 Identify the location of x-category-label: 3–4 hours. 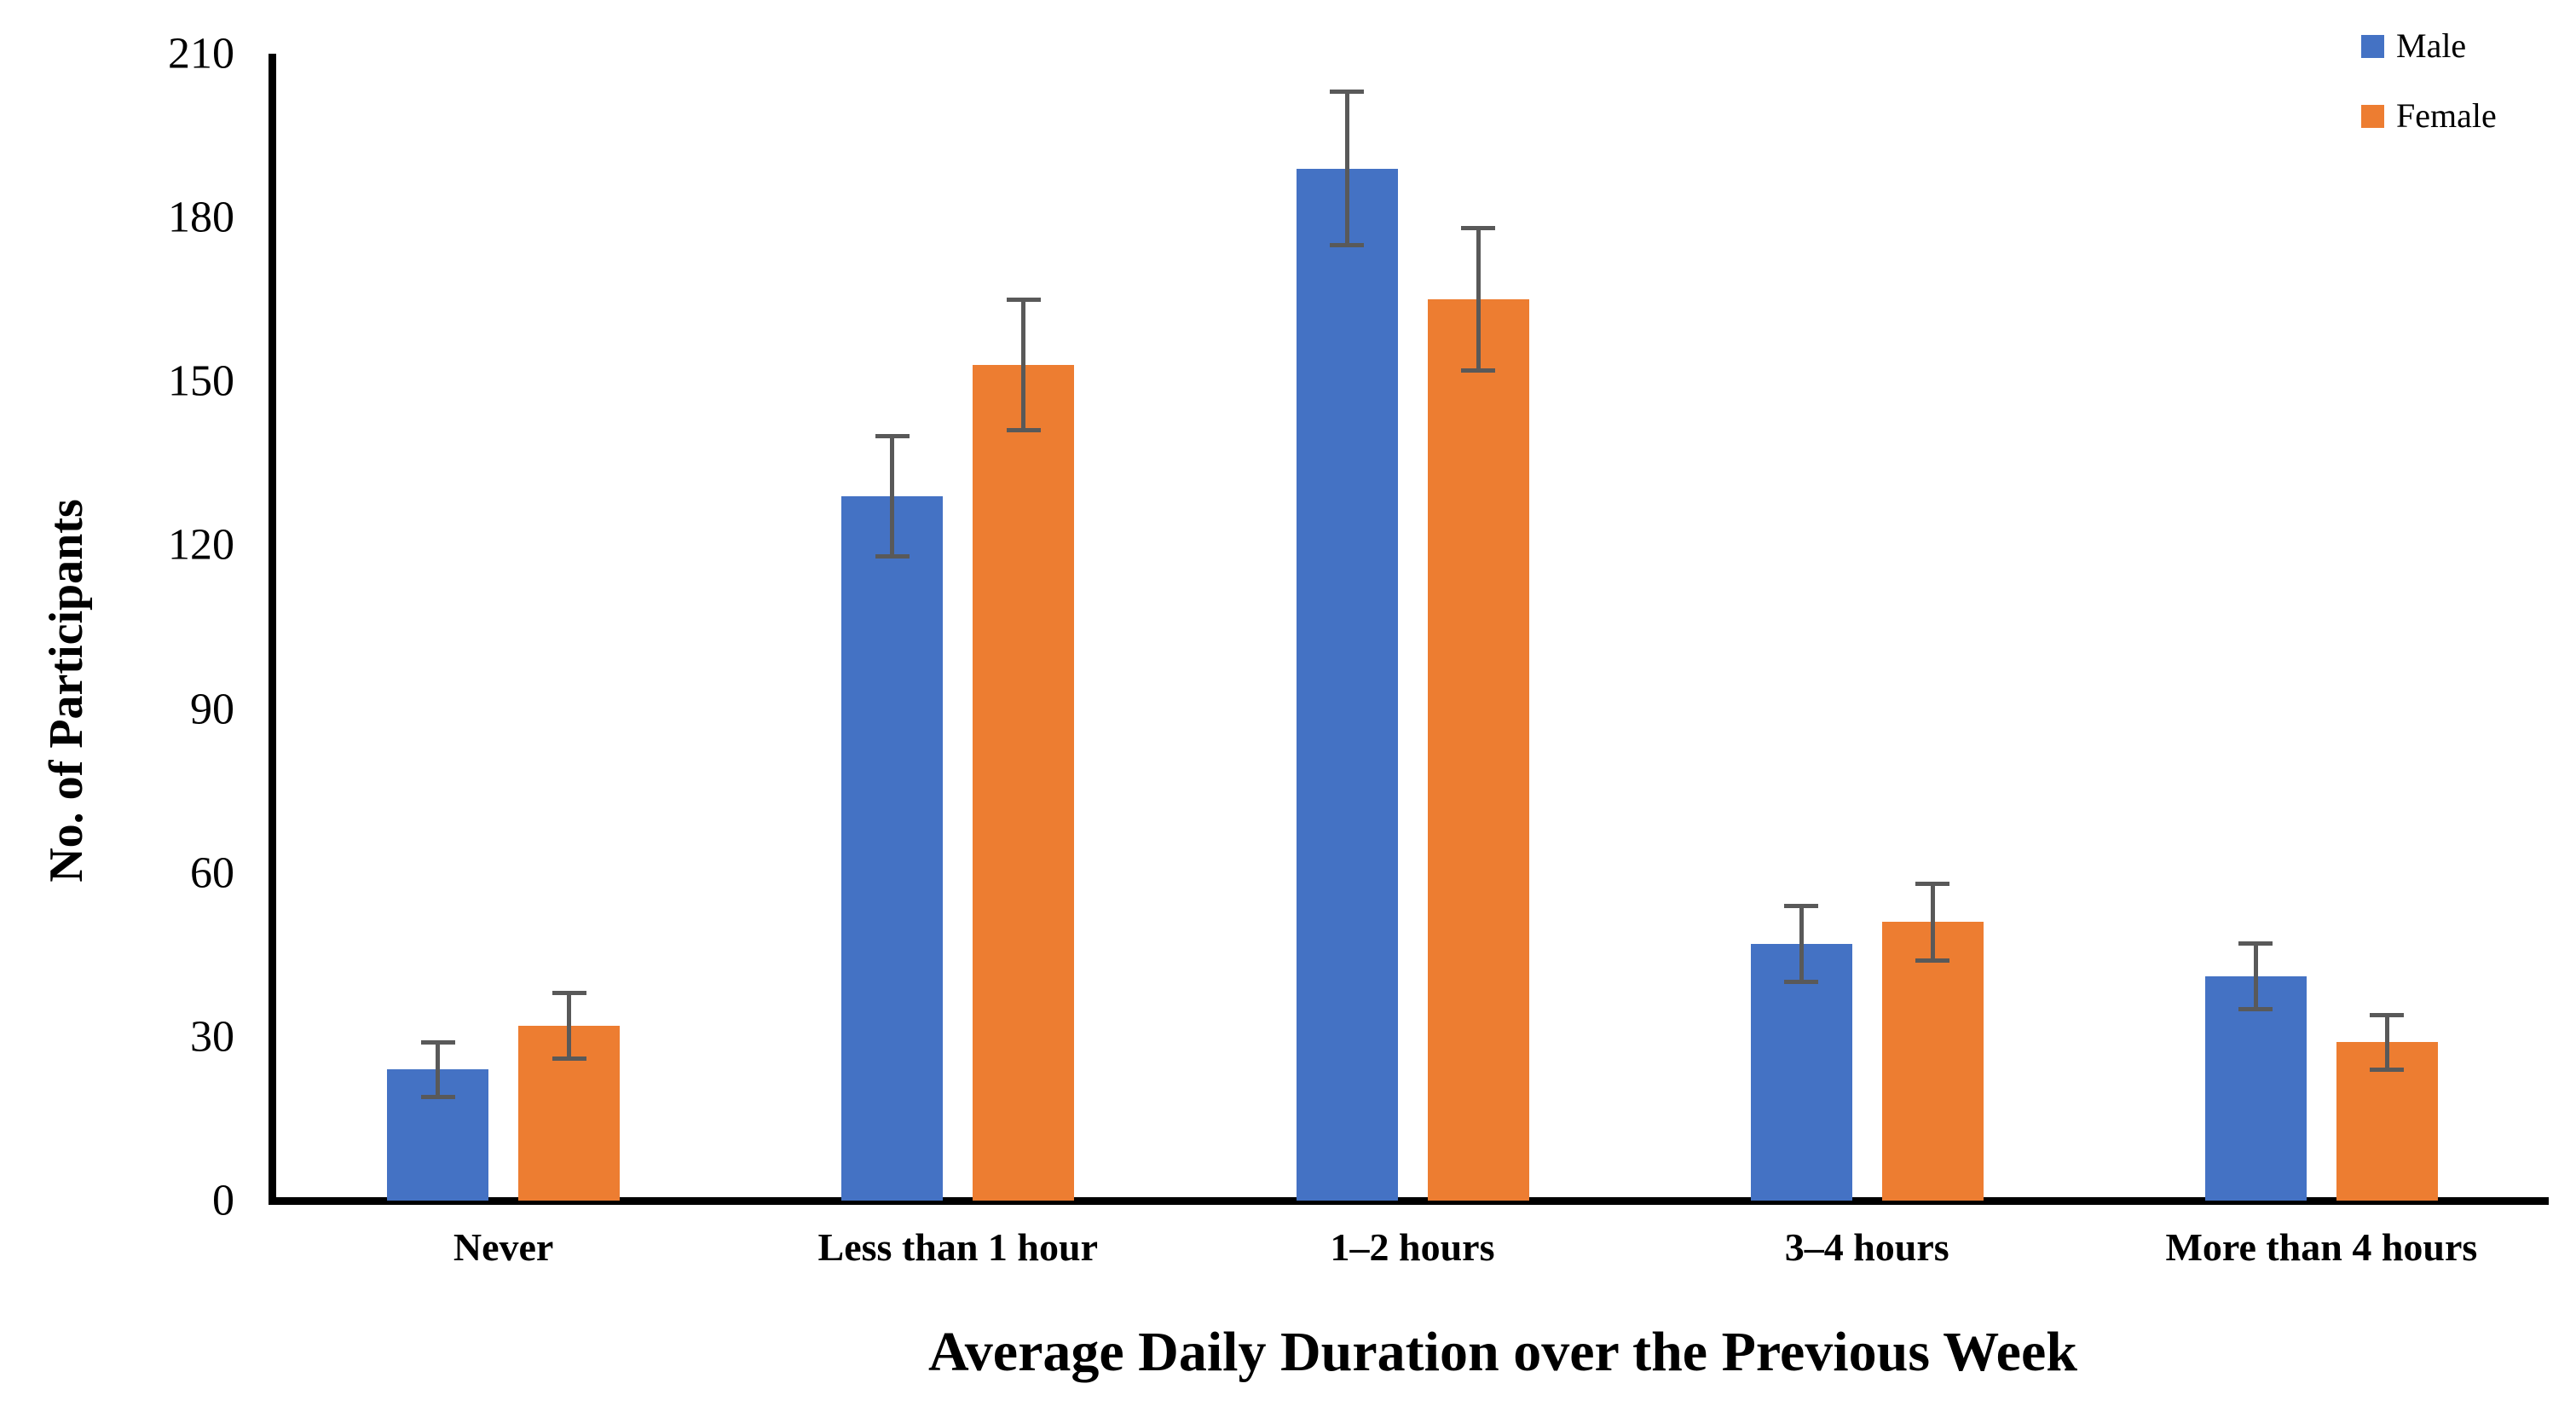
(1866, 1247).